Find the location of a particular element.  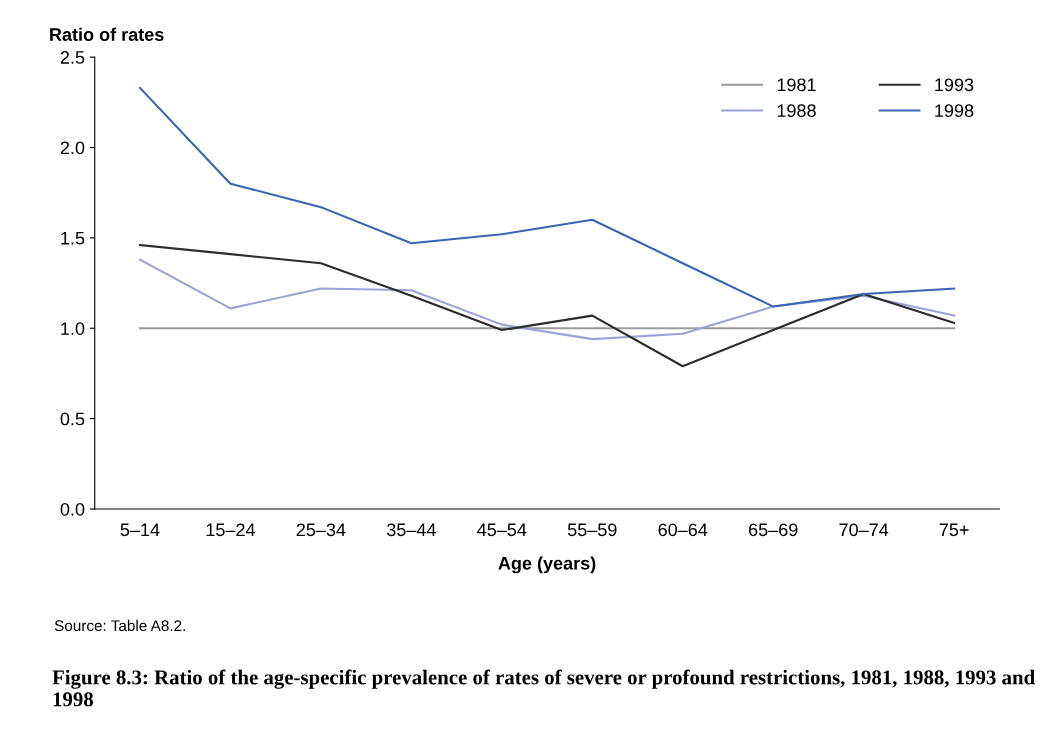

text: Figure 8.3: Ratio of the age-specific prevalence of rates of severe or profound restrictions, 1981, 1988, 1993 and 1998 is located at coordinates (543, 688).